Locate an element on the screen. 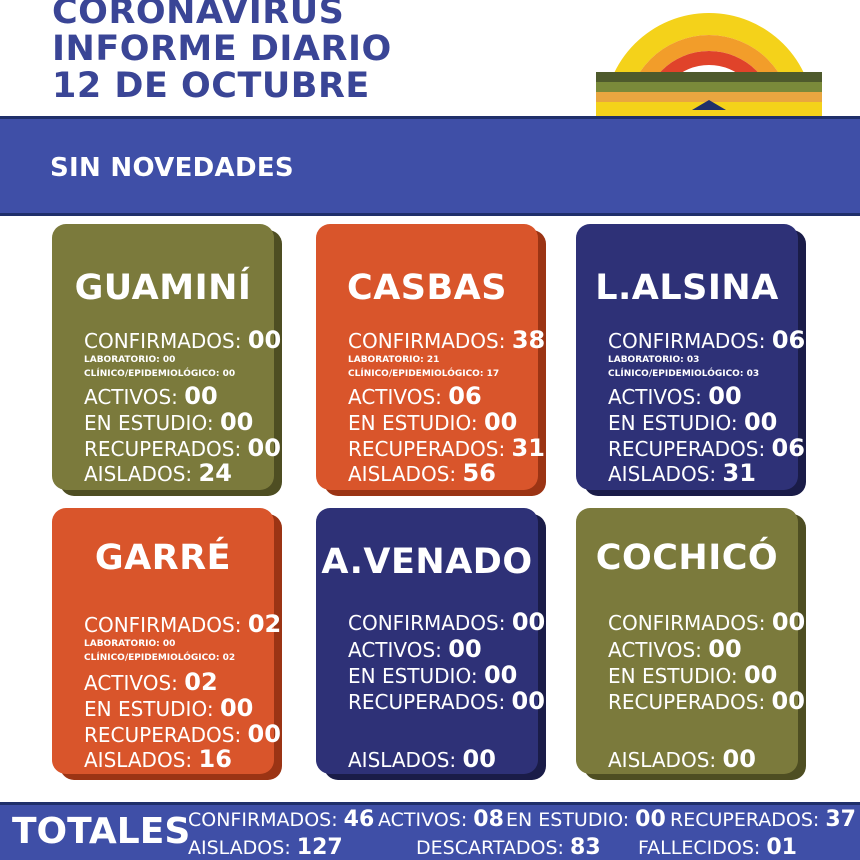 Image resolution: width=860 pixels, height=860 pixels. total-en-estudio-value: 00 is located at coordinates (650, 819).